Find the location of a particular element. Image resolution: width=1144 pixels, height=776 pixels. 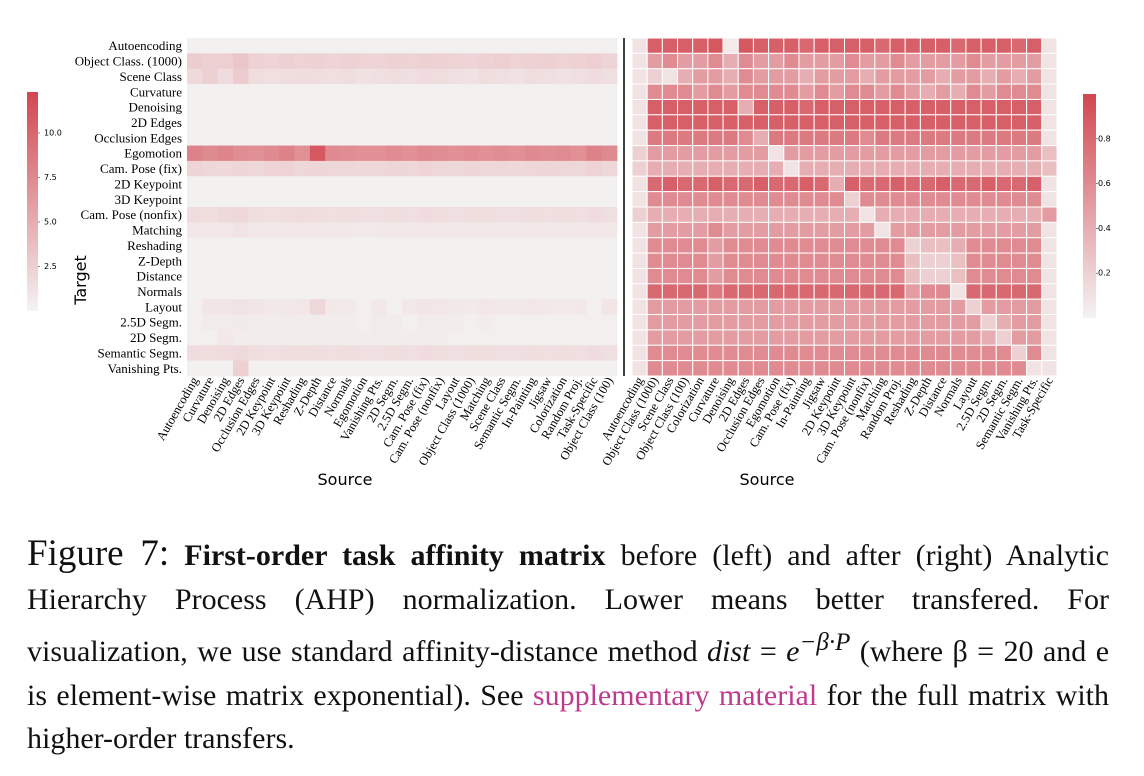

colorbar-tick-label: 0.6 is located at coordinates (1104, 183).